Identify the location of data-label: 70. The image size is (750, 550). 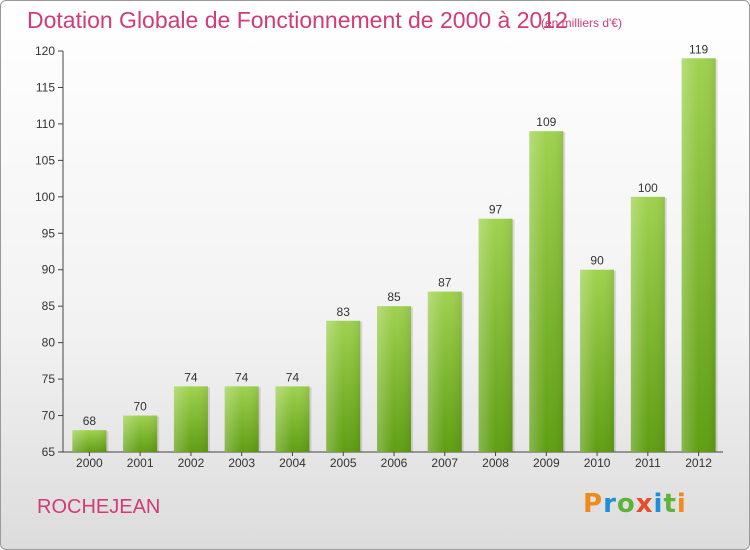
(140, 407).